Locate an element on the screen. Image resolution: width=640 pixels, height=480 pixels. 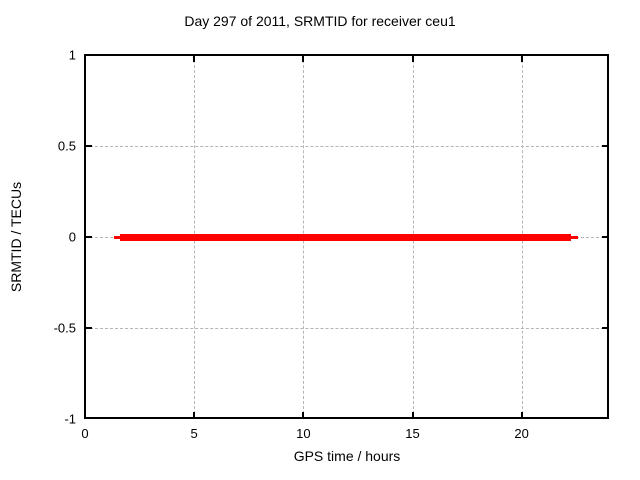
x-tick-label-5: 5 is located at coordinates (194, 433).